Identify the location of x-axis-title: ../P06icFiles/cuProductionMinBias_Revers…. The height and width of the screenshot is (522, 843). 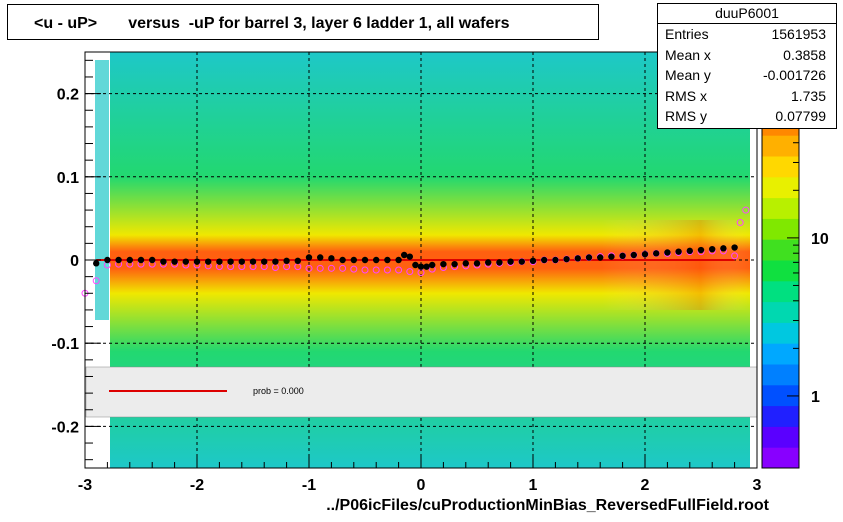
(547, 505).